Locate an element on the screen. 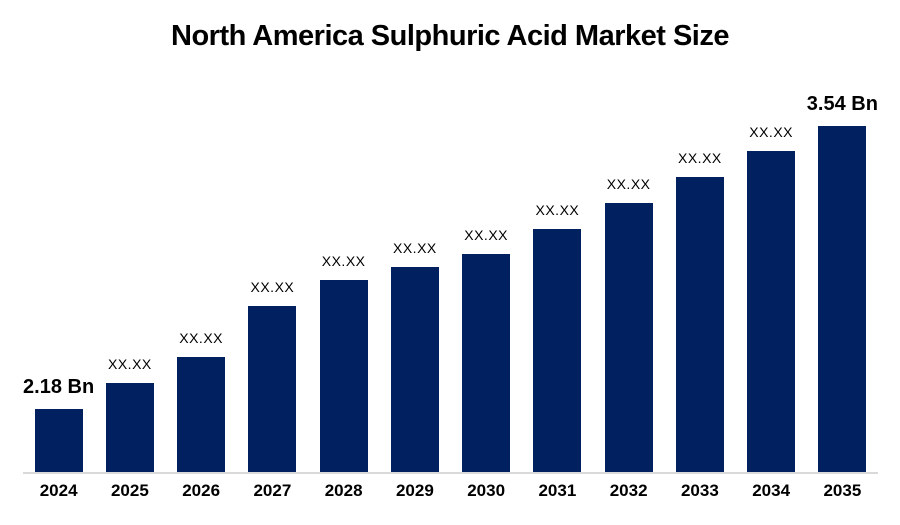 The image size is (900, 525). bar-2028 is located at coordinates (343, 376).